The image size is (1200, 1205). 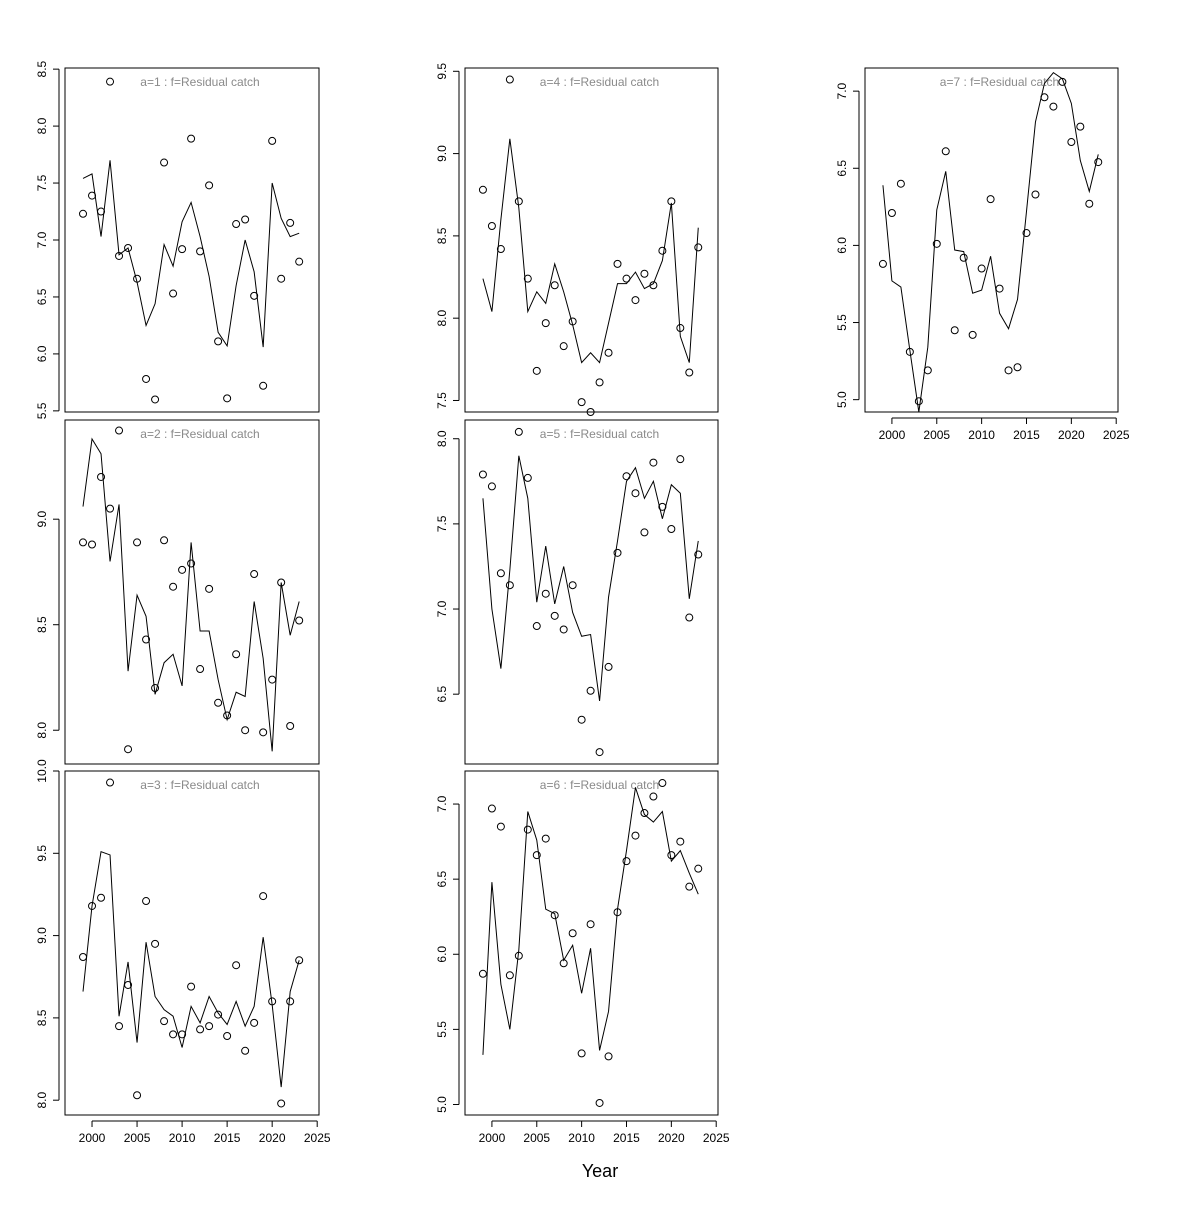 I want to click on x-tick-label: 2000, so click(x=492, y=1138).